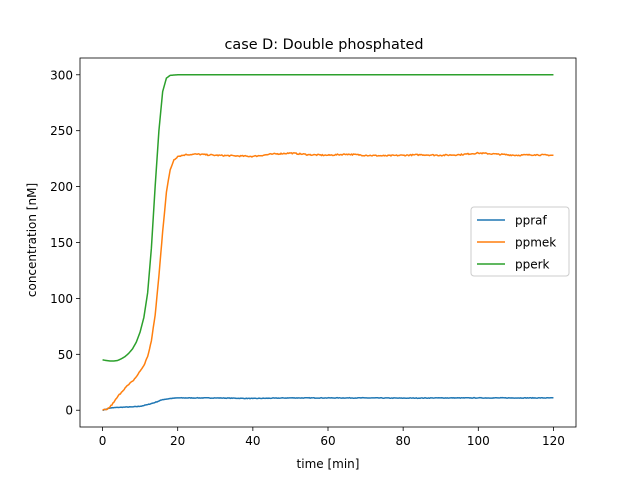 This screenshot has width=640, height=480. What do you see at coordinates (61, 131) in the screenshot?
I see `y-tick-label: 250` at bounding box center [61, 131].